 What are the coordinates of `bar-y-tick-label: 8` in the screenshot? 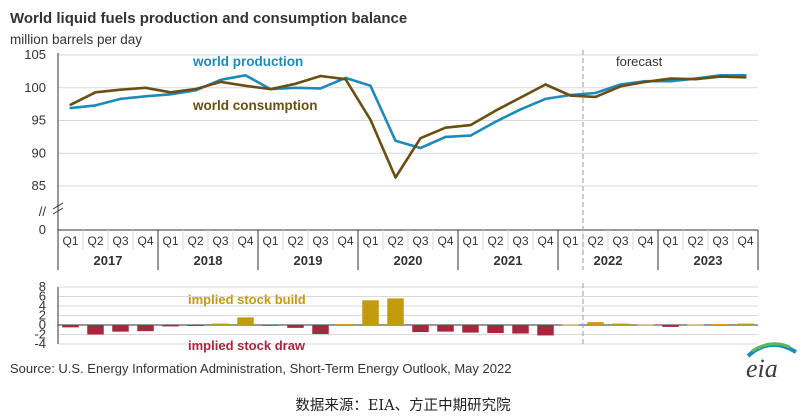 It's located at (42, 286).